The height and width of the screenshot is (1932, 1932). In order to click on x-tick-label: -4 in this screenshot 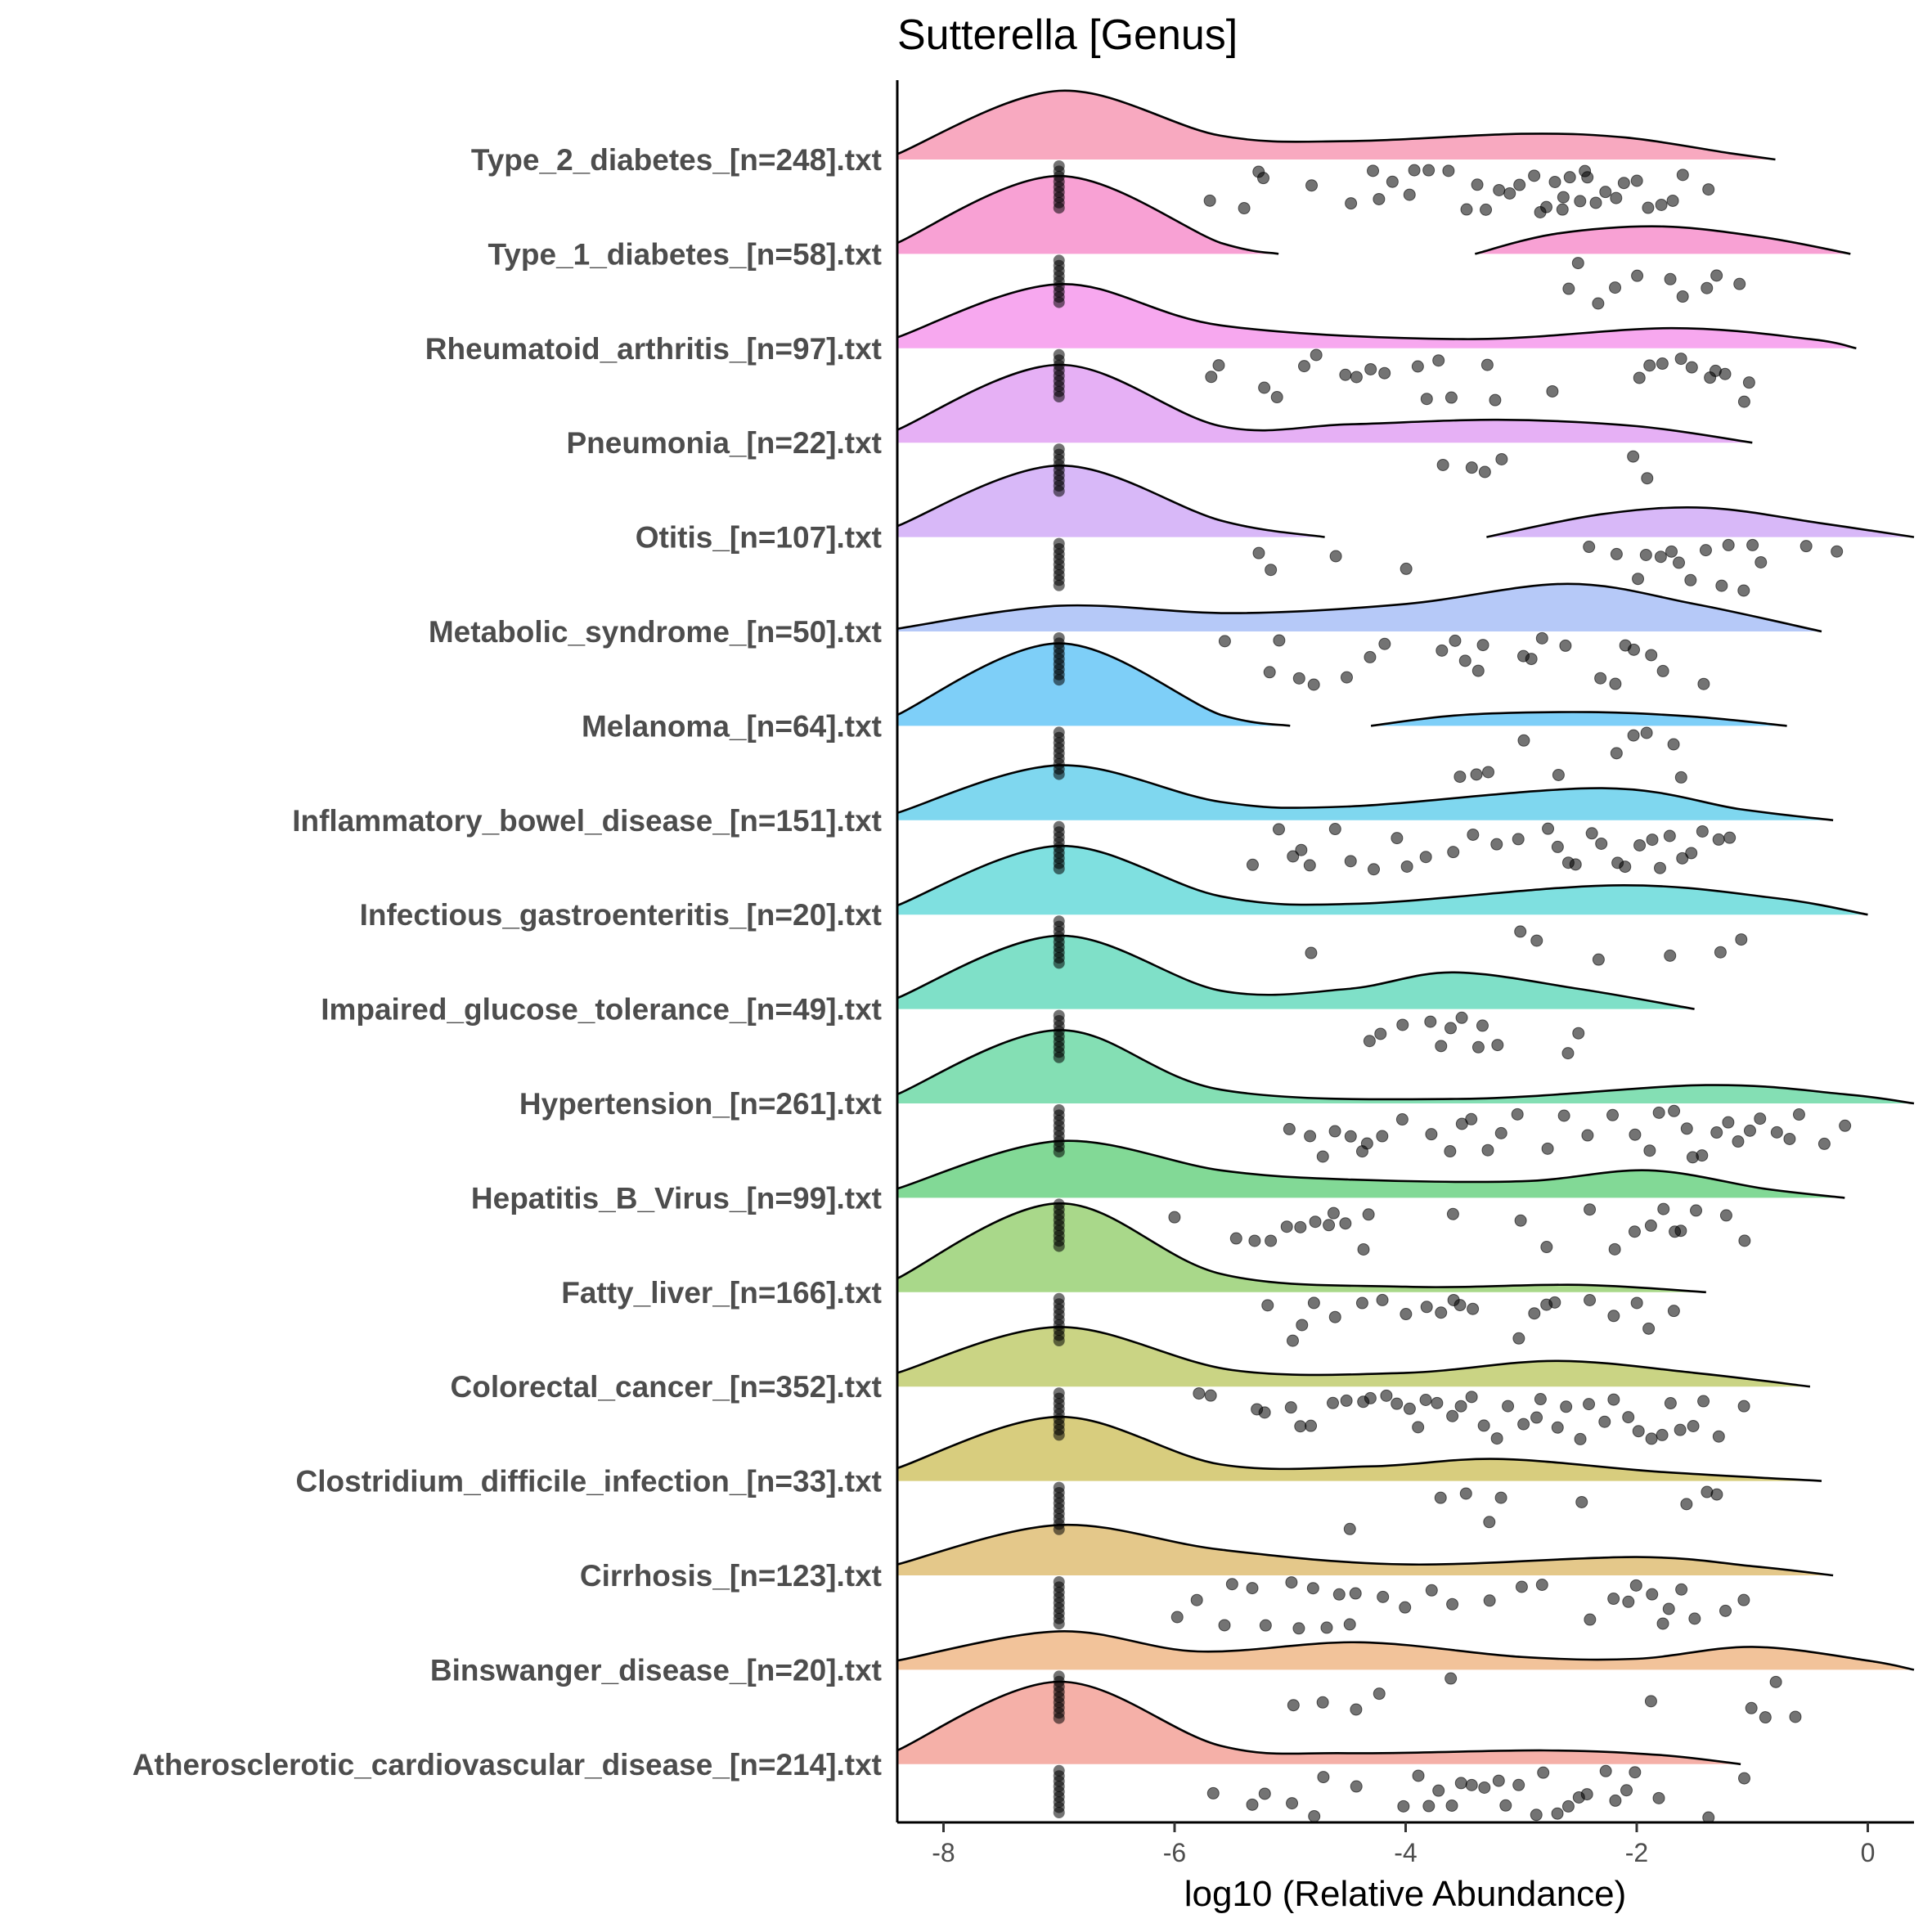, I will do `click(1405, 1853)`.